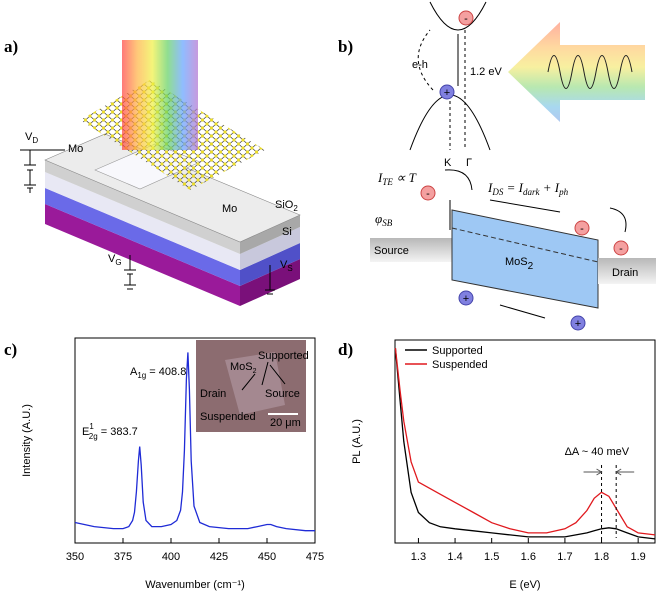 This screenshot has height=603, width=660. I want to click on label: VS, so click(286, 266).